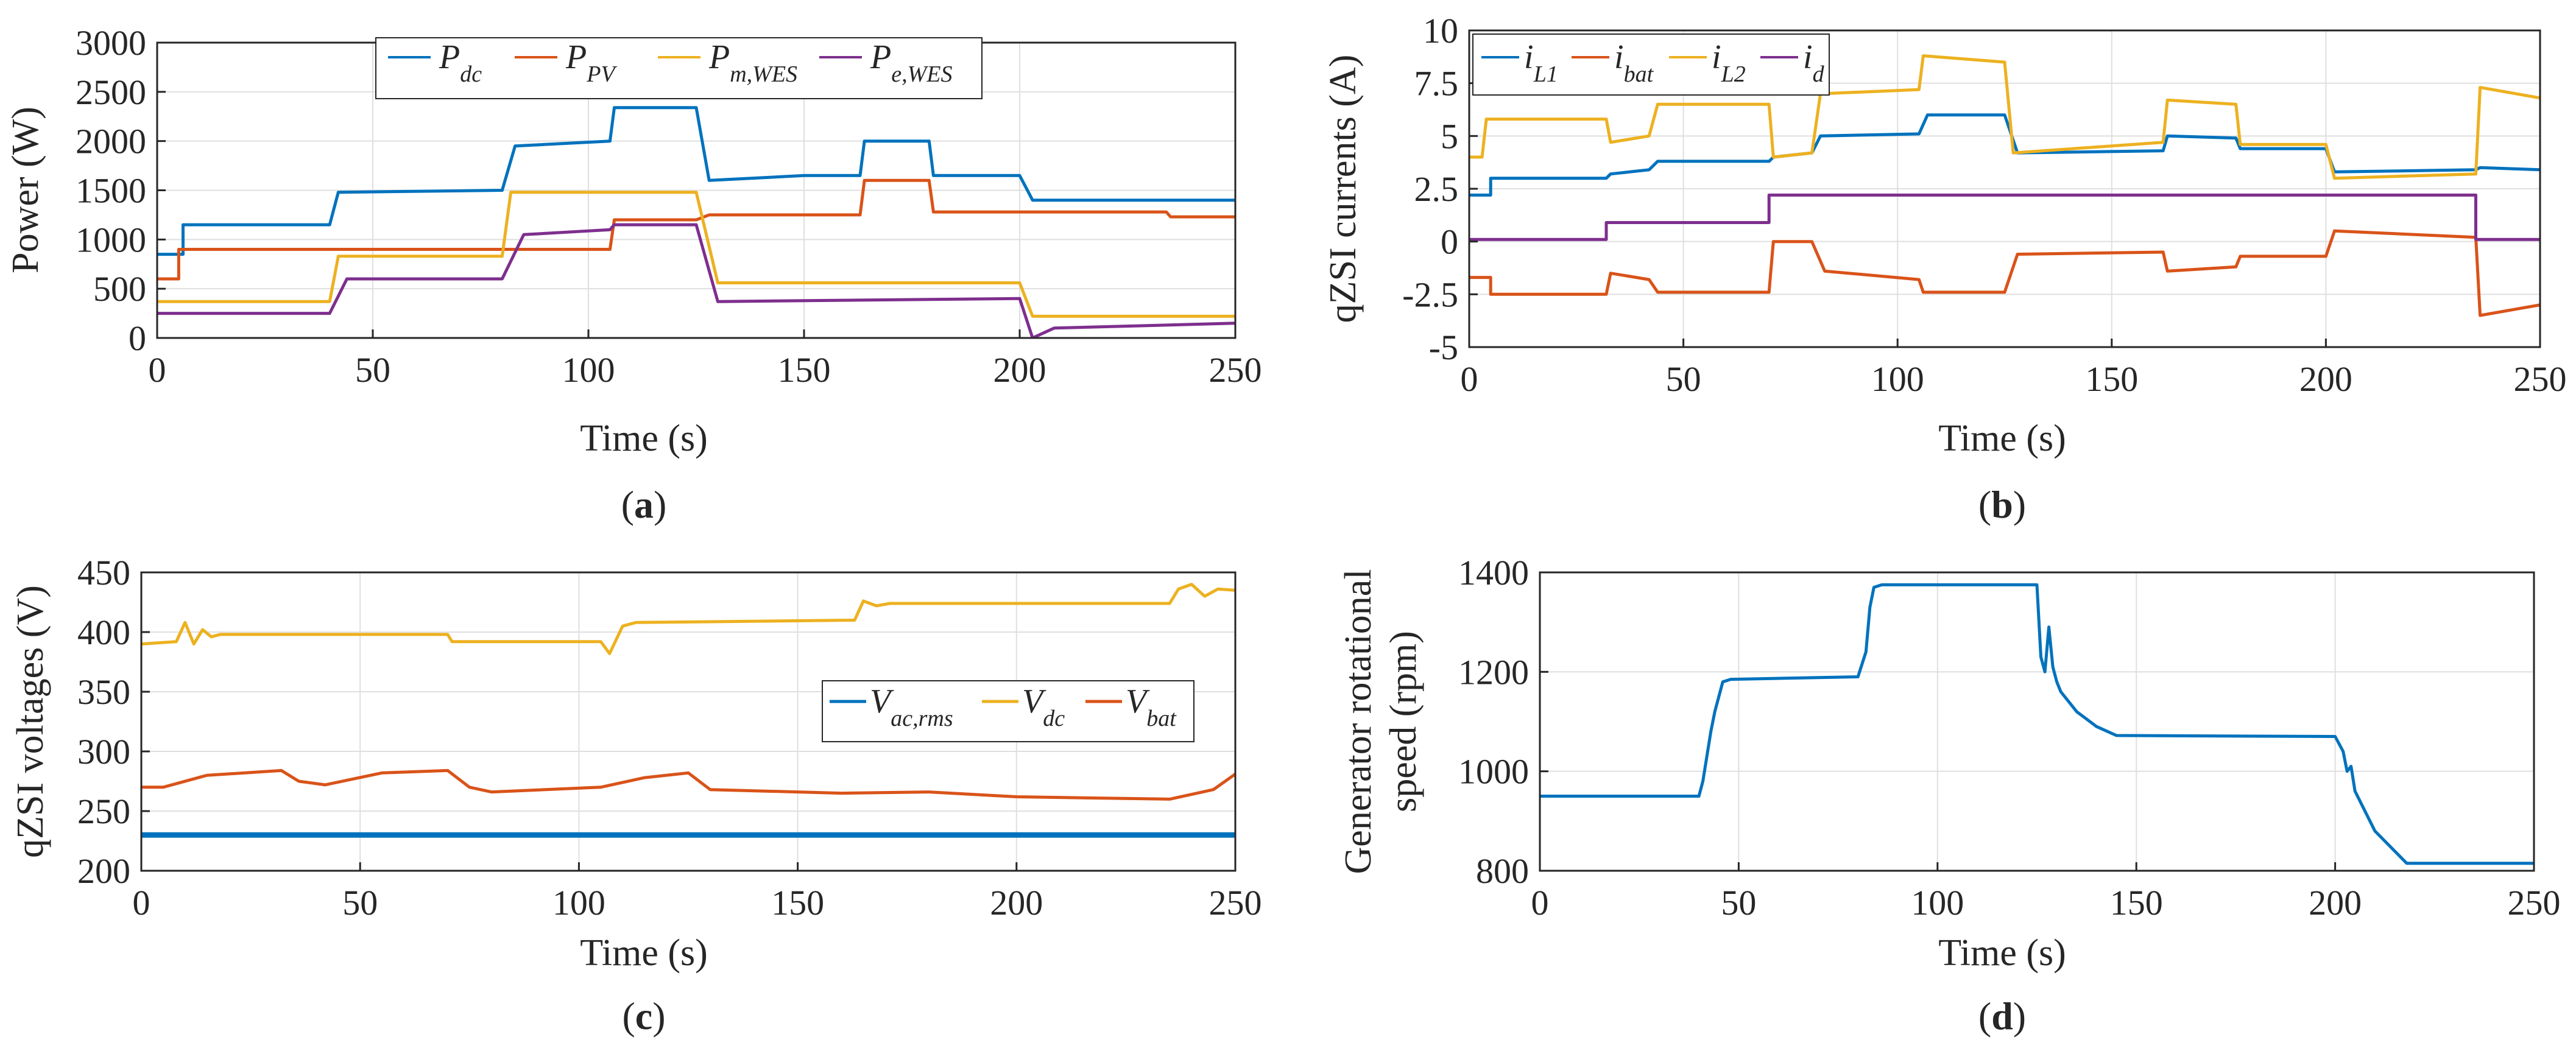 This screenshot has width=2576, height=1051. I want to click on legend-label: Pm,WES, so click(753, 62).